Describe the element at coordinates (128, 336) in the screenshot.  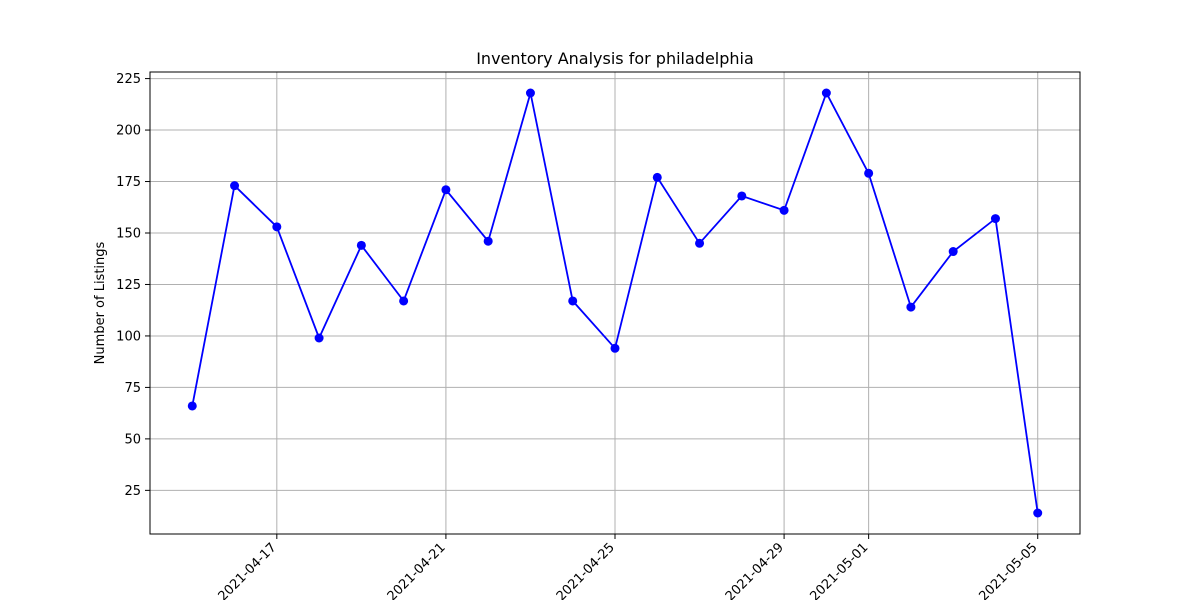
I see `y-tick-label: 100` at that location.